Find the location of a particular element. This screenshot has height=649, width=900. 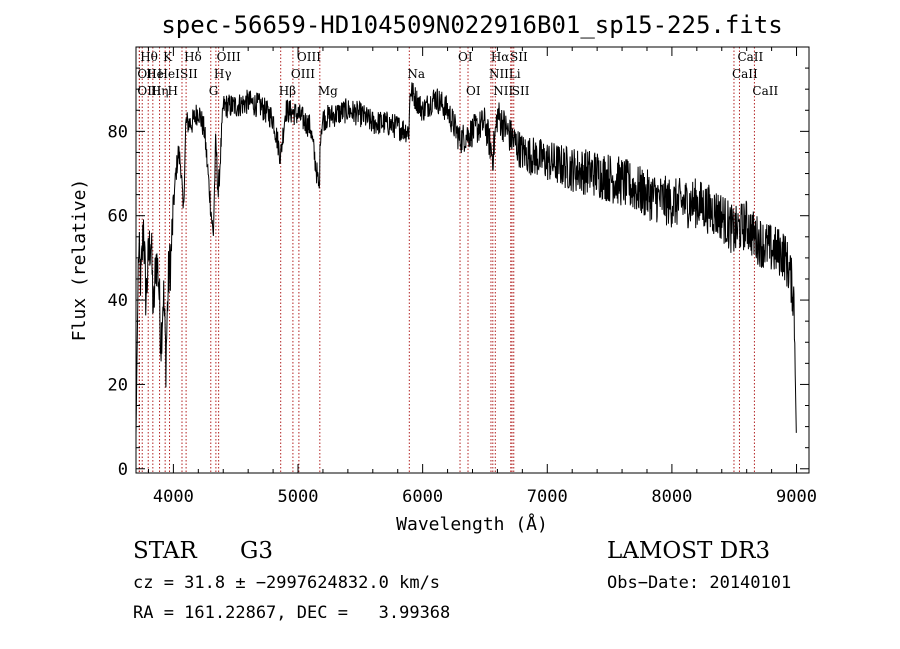

line-label: Li is located at coordinates (515, 74).